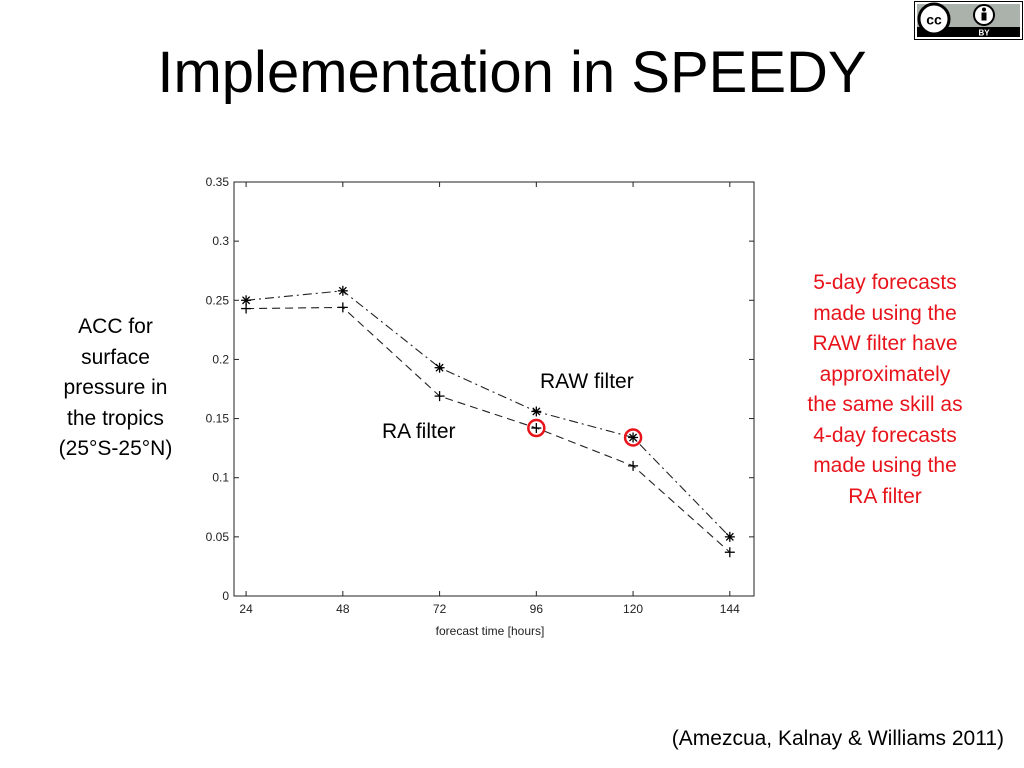 This screenshot has width=1024, height=768. Describe the element at coordinates (512, 72) in the screenshot. I see `slide-title: Implementation in SPEEDY` at that location.